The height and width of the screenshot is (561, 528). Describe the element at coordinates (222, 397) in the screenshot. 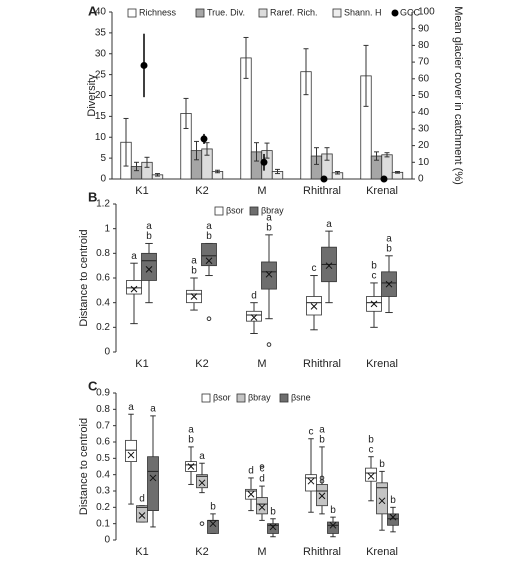

I see `legend-label: βsor` at that location.